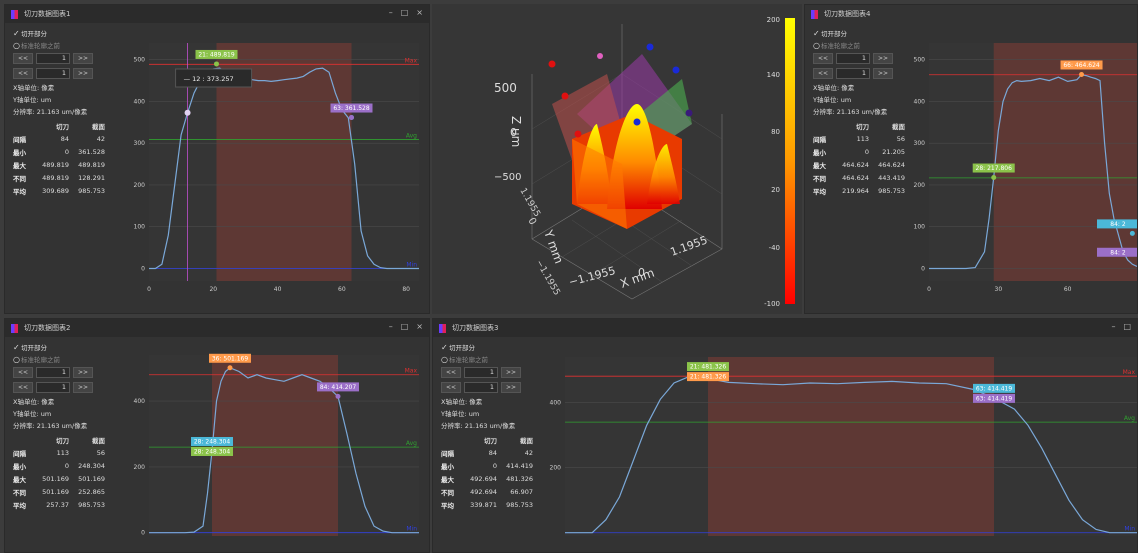 The height and width of the screenshot is (553, 1138). Describe the element at coordinates (59, 152) in the screenshot. I see `stats-row: 最小 0 361.528` at that location.